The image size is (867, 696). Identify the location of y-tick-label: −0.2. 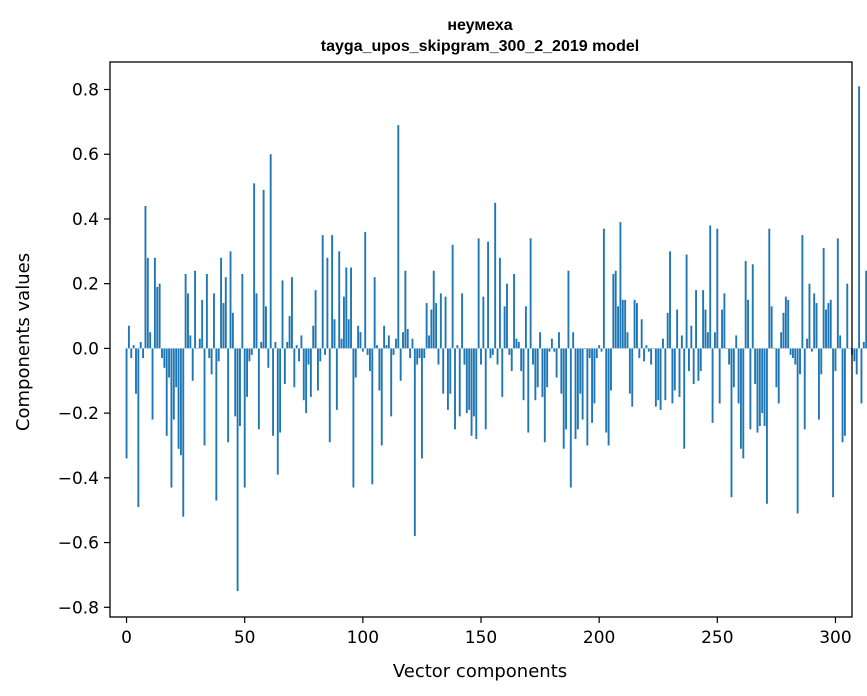
(78, 414).